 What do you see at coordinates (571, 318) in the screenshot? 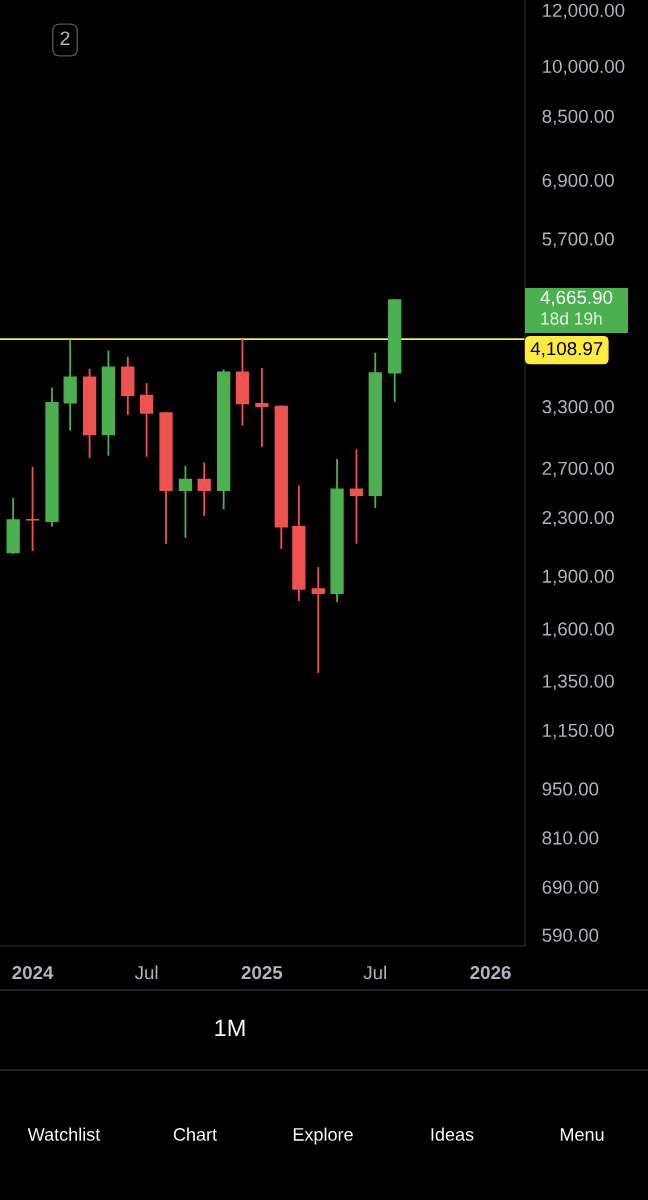
I see `text: 18d 19h` at bounding box center [571, 318].